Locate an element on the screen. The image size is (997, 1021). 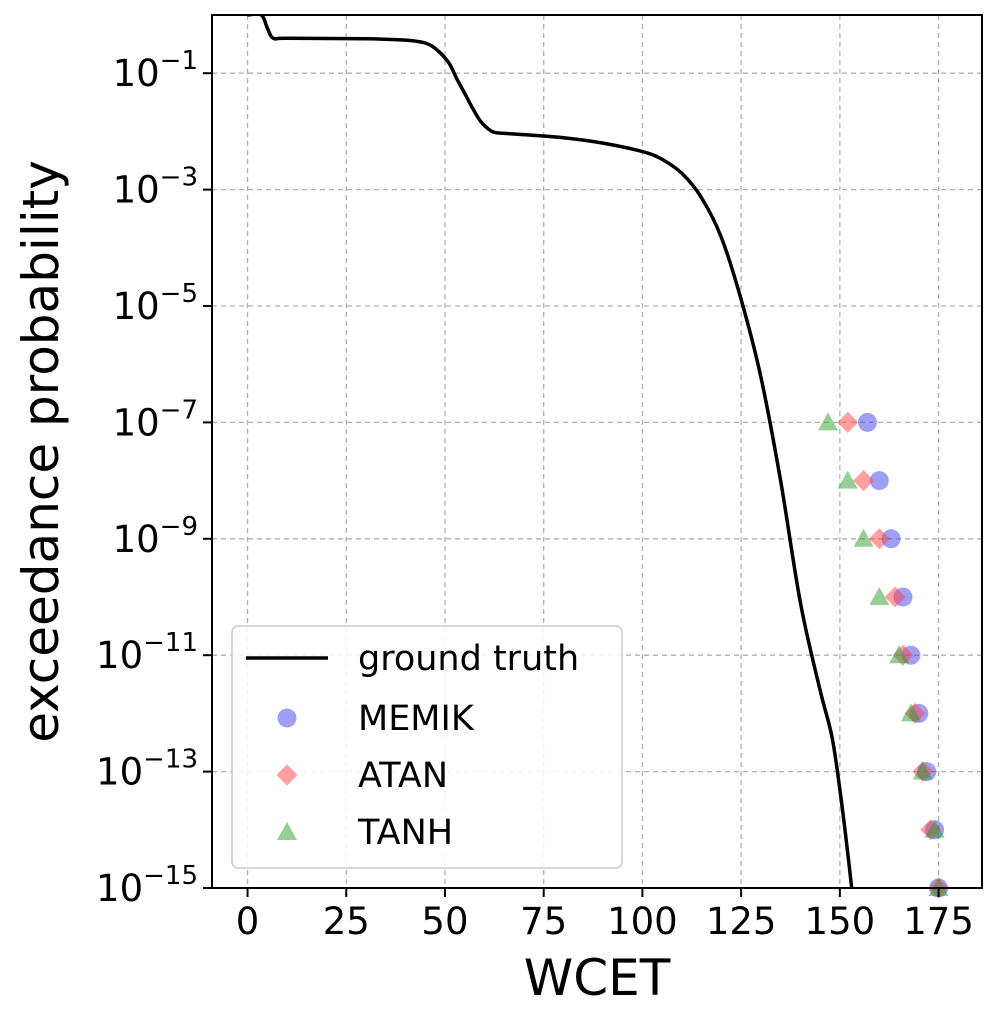
legend: ground truth MEMIK ATAN TANH is located at coordinates (427, 747).